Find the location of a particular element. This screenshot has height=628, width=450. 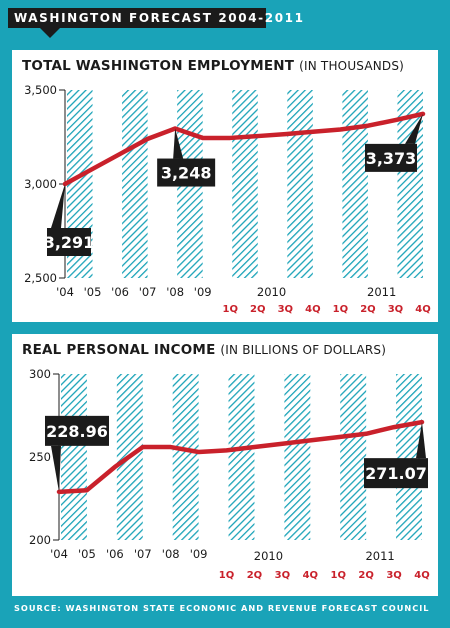

chart-subtitle: (IN THOUSANDS) is located at coordinates (352, 66).